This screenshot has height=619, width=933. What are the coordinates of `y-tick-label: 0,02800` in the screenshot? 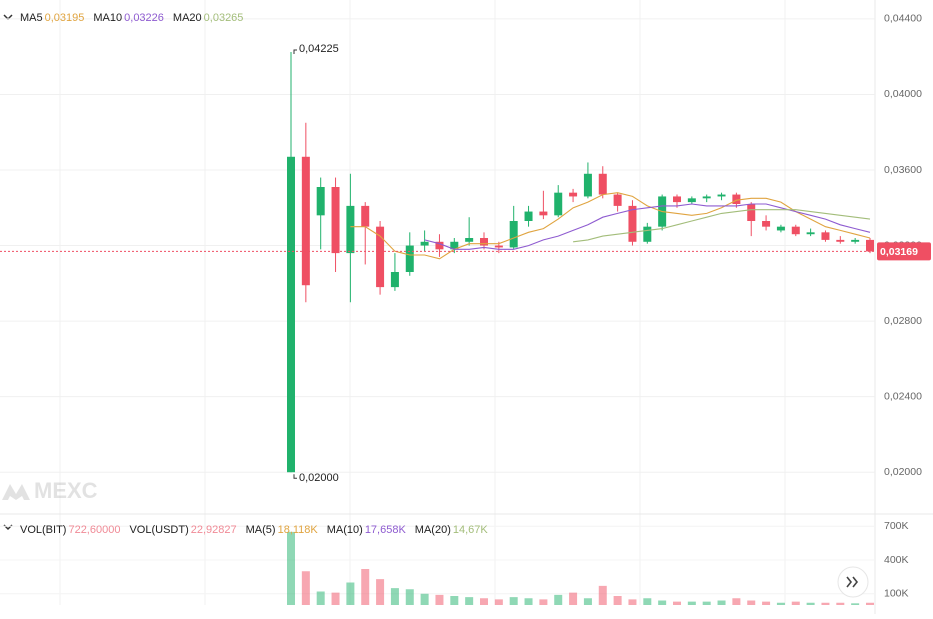 It's located at (903, 321).